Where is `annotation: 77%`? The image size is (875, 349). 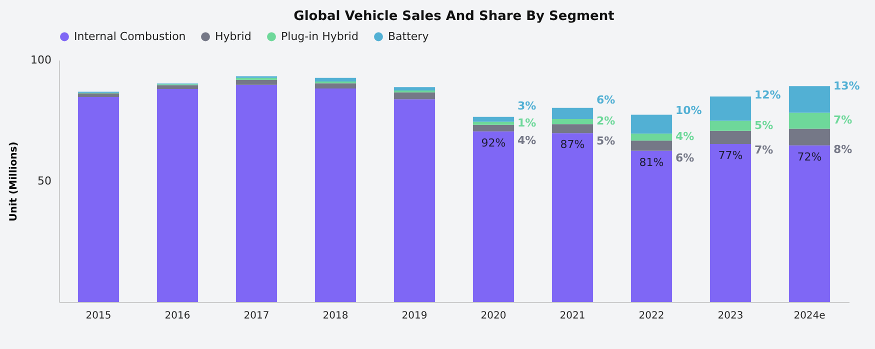 annotation: 77% is located at coordinates (730, 155).